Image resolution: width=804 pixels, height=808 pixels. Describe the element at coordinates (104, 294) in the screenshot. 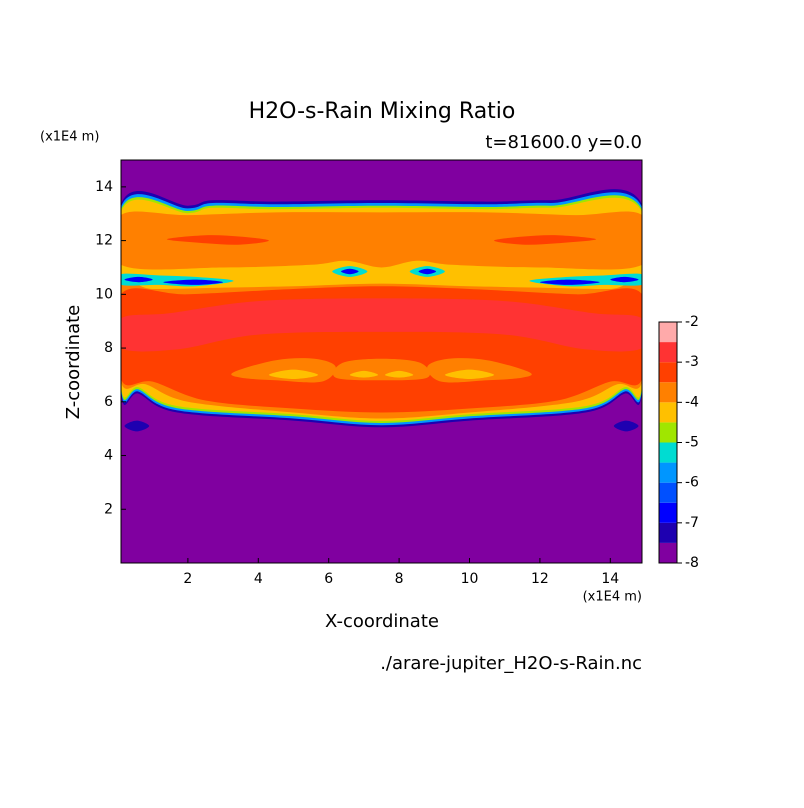

I see `y-tick-label: 10` at that location.